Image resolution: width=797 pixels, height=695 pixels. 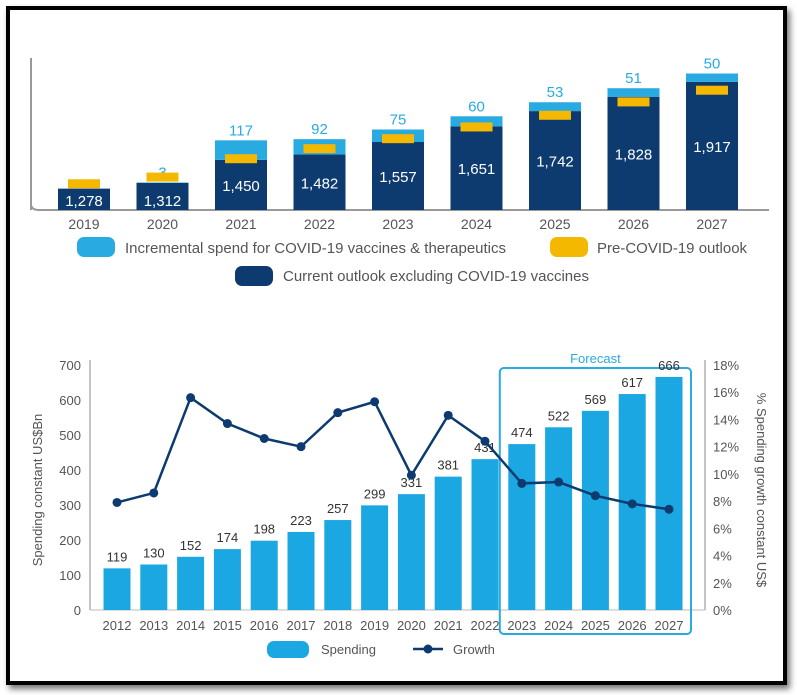 What do you see at coordinates (319, 149) in the screenshot?
I see `marker-pre-covid-2022` at bounding box center [319, 149].